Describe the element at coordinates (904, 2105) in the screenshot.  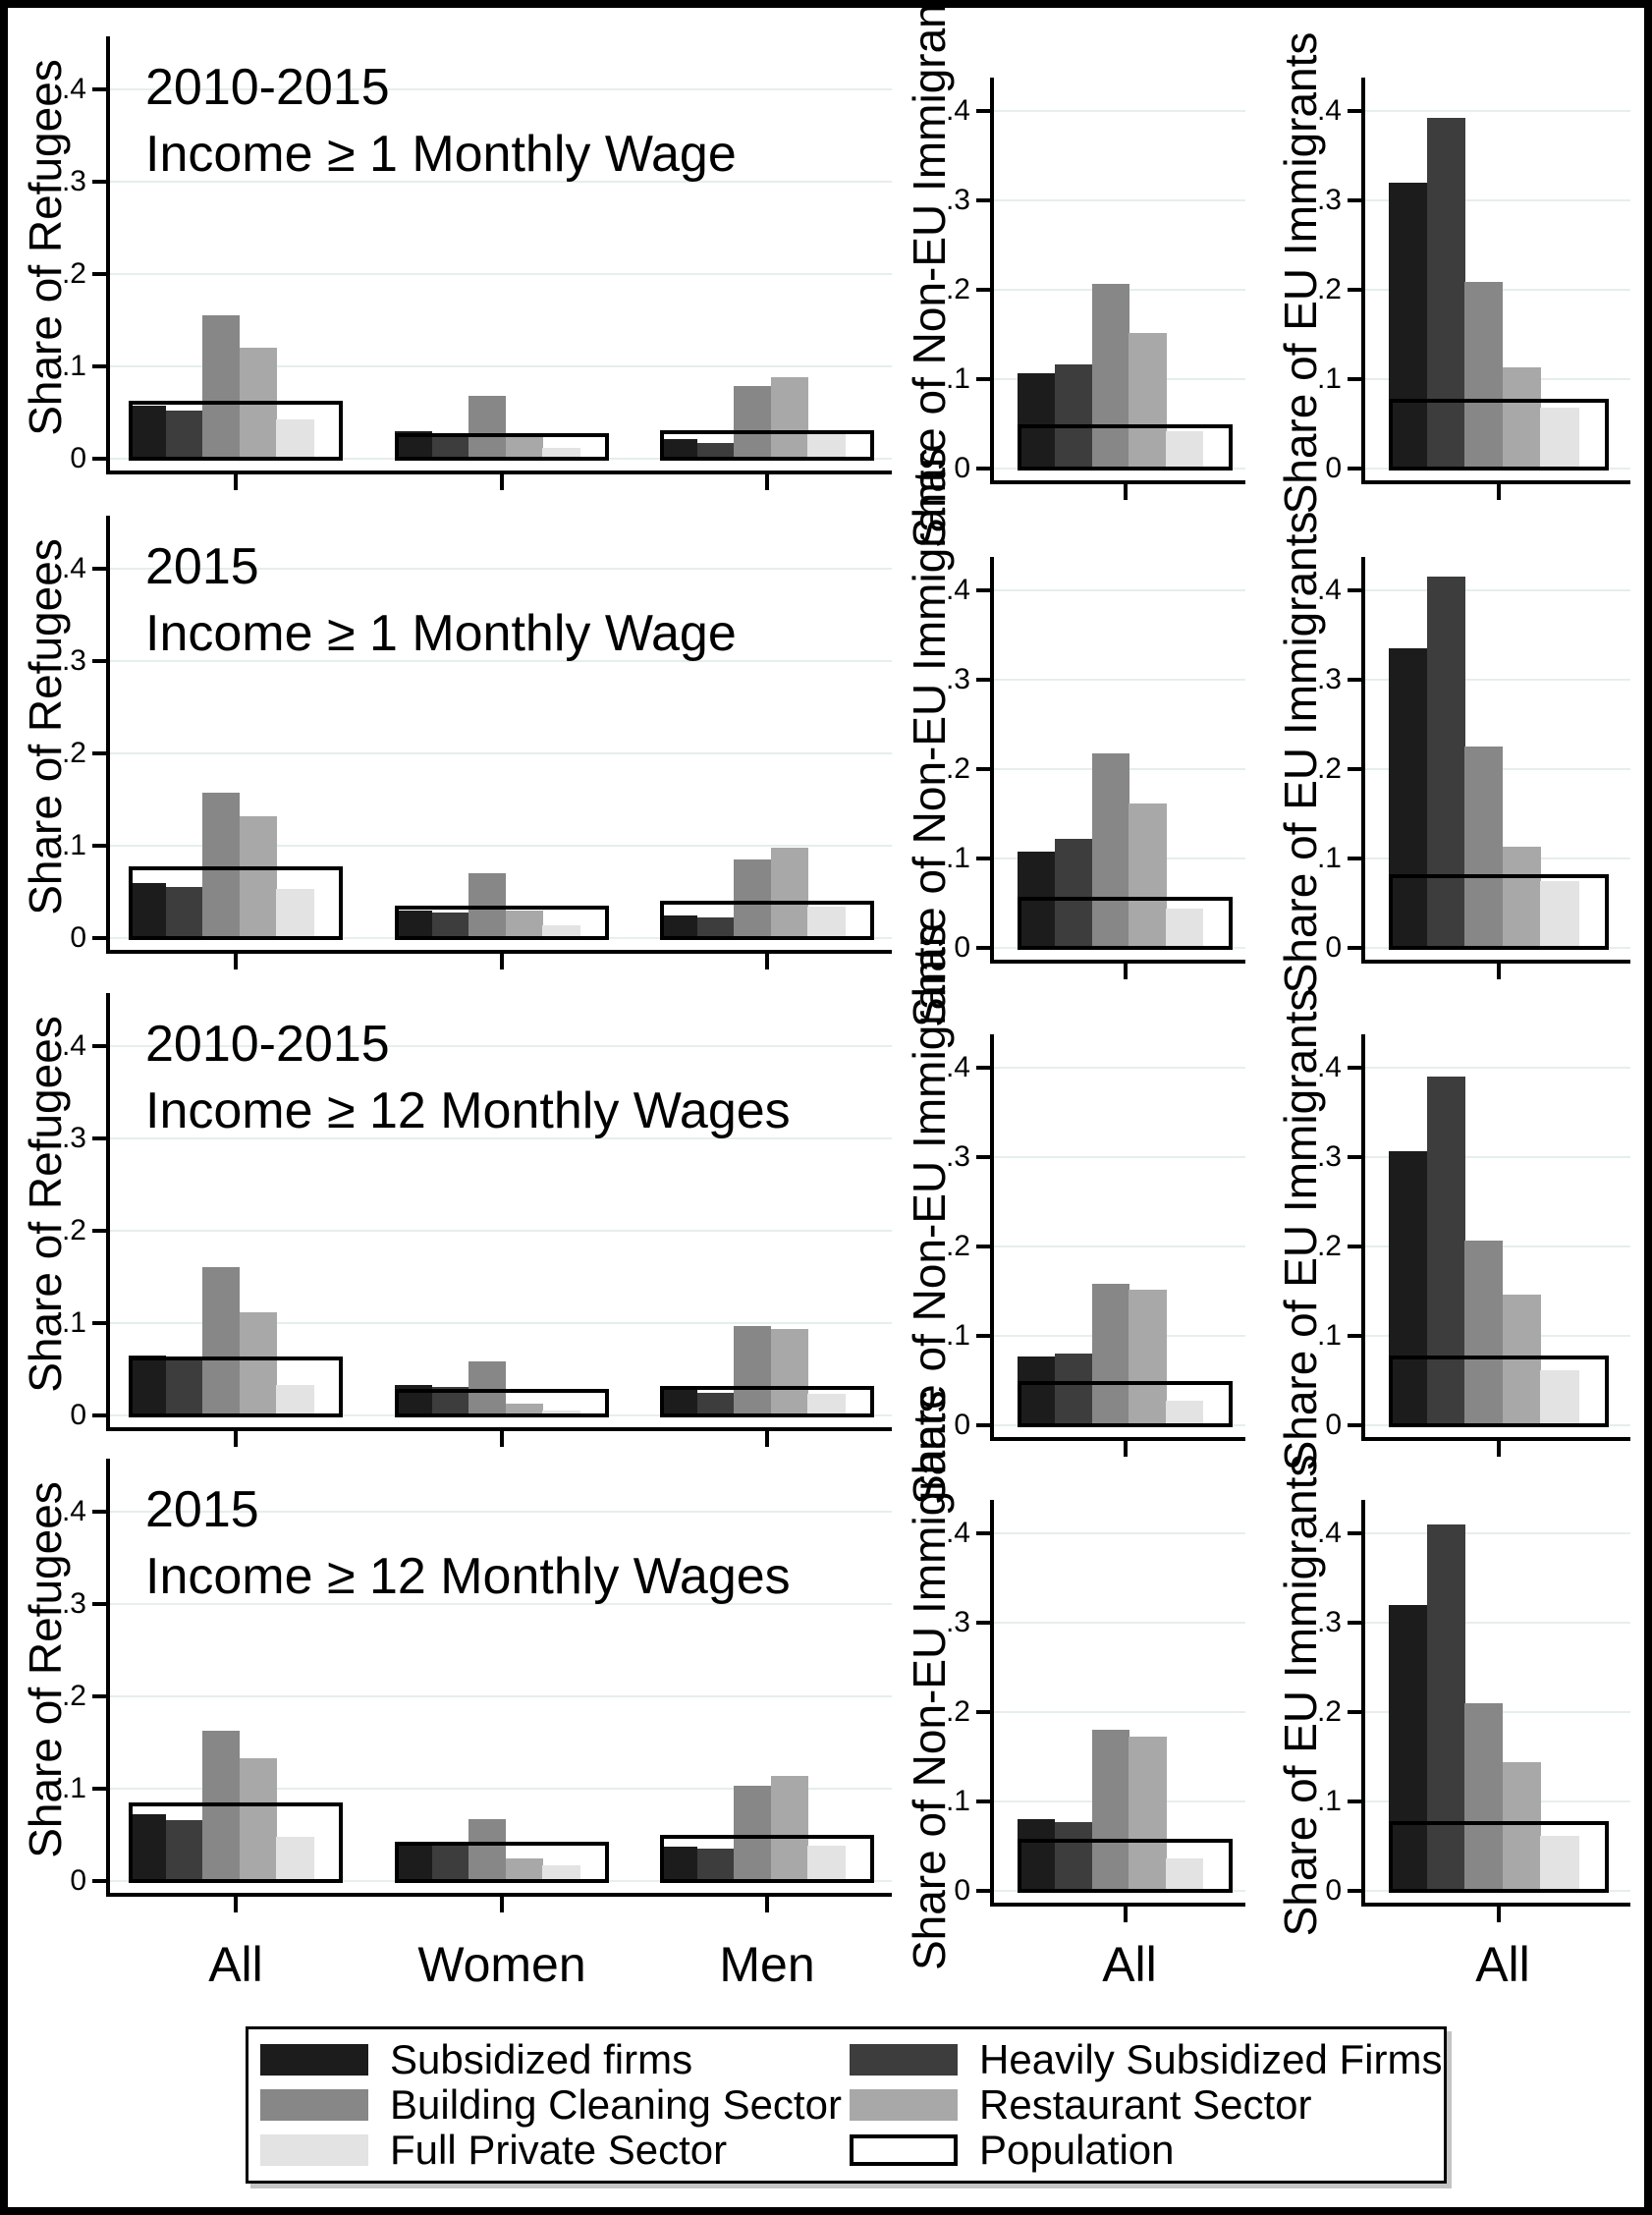
I see `legend-swatch-restaurant-sector` at that location.